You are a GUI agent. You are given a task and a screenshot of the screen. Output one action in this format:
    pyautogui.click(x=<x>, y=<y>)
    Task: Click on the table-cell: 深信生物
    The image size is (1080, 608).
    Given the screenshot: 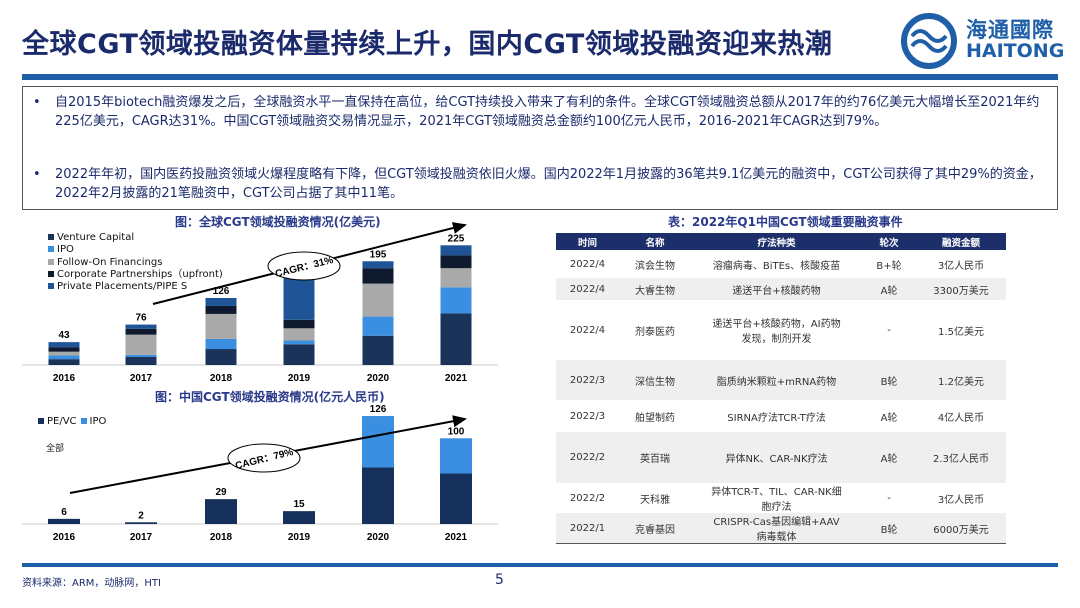 What is the action you would take?
    pyautogui.click(x=655, y=380)
    